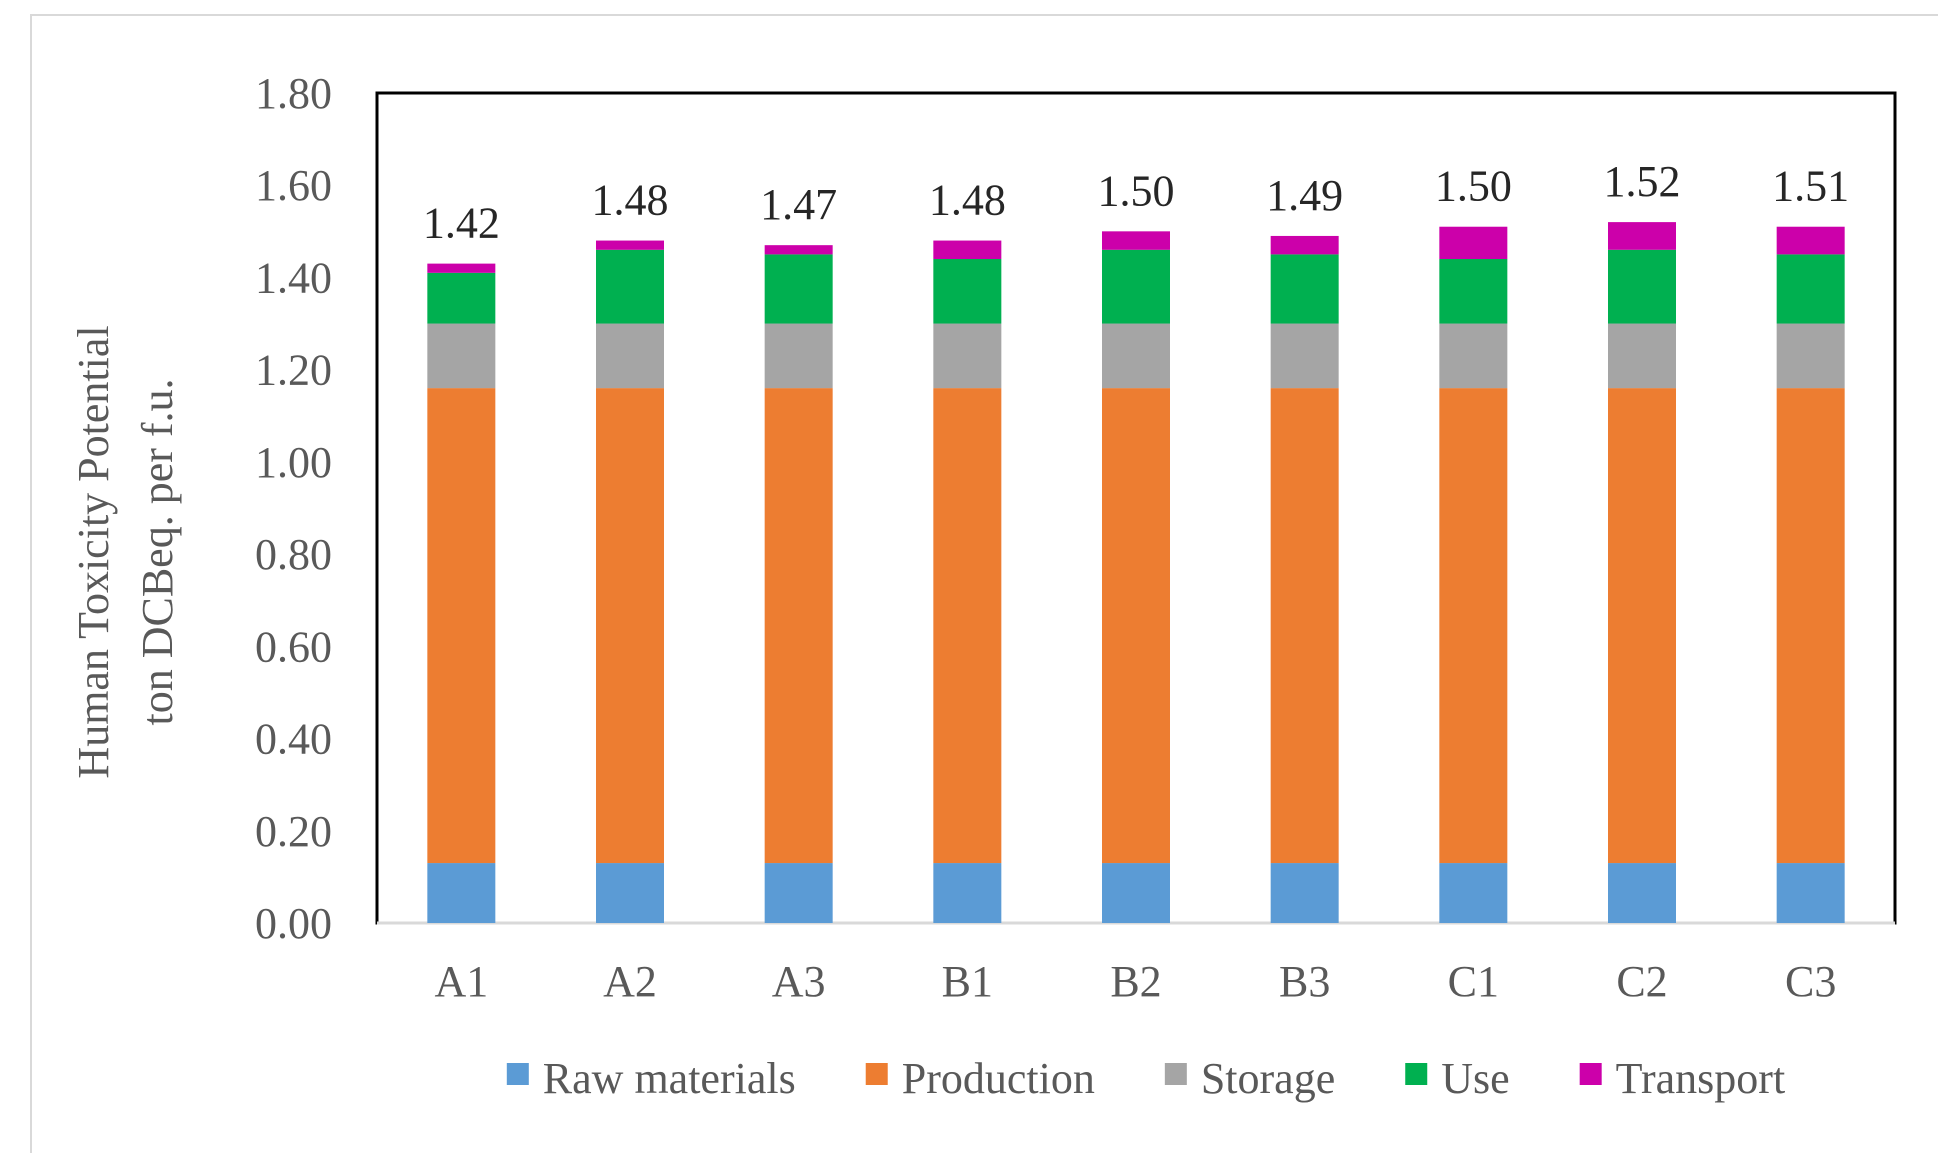 The image size is (1944, 1153). What do you see at coordinates (967, 291) in the screenshot?
I see `bar-segment-B1-use` at bounding box center [967, 291].